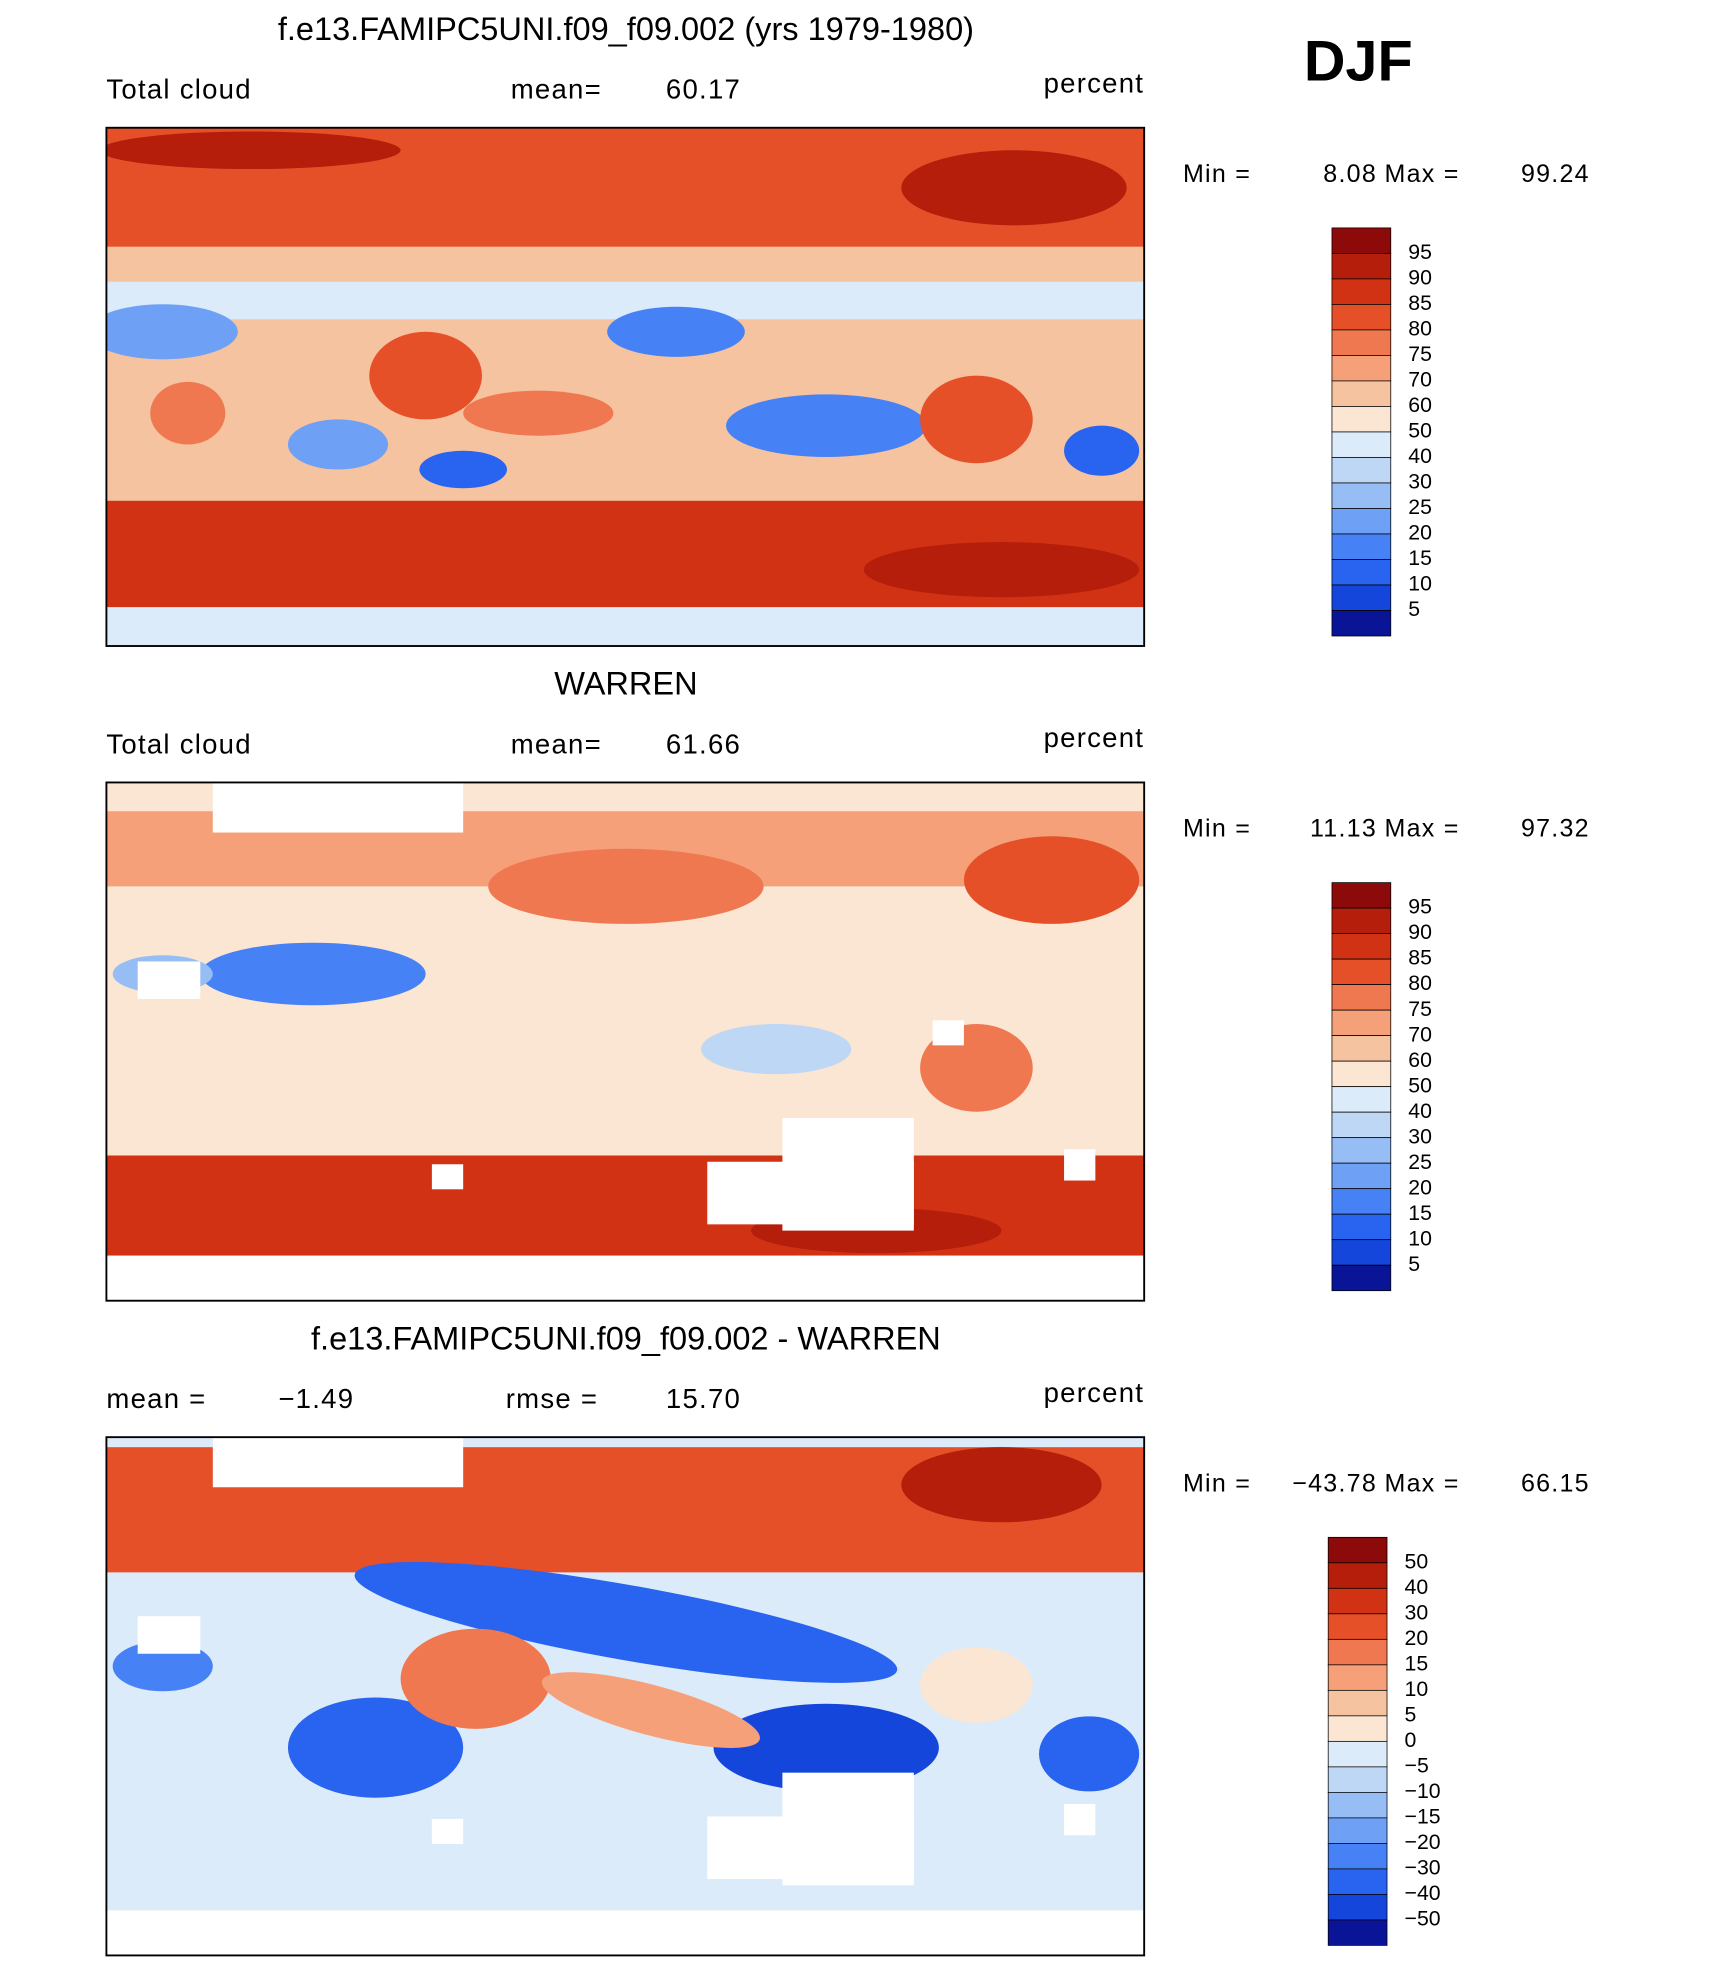 This screenshot has height=1963, width=1710. I want to click on max-value: 97.32, so click(1555, 829).